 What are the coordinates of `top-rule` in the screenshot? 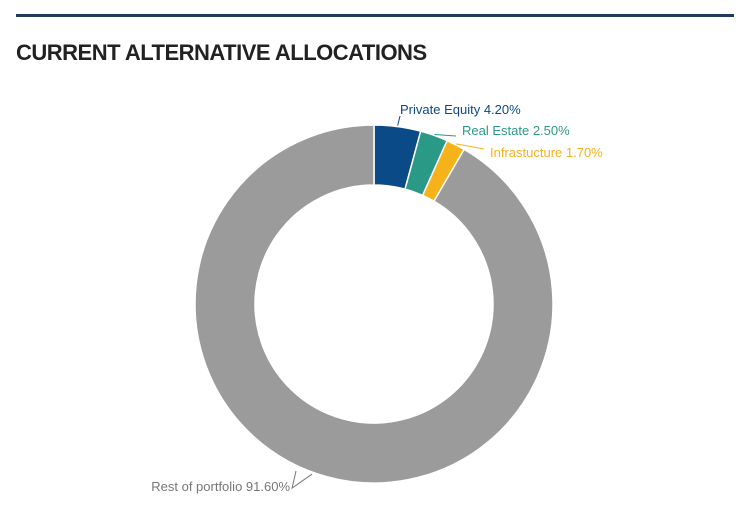 It's located at (375, 15).